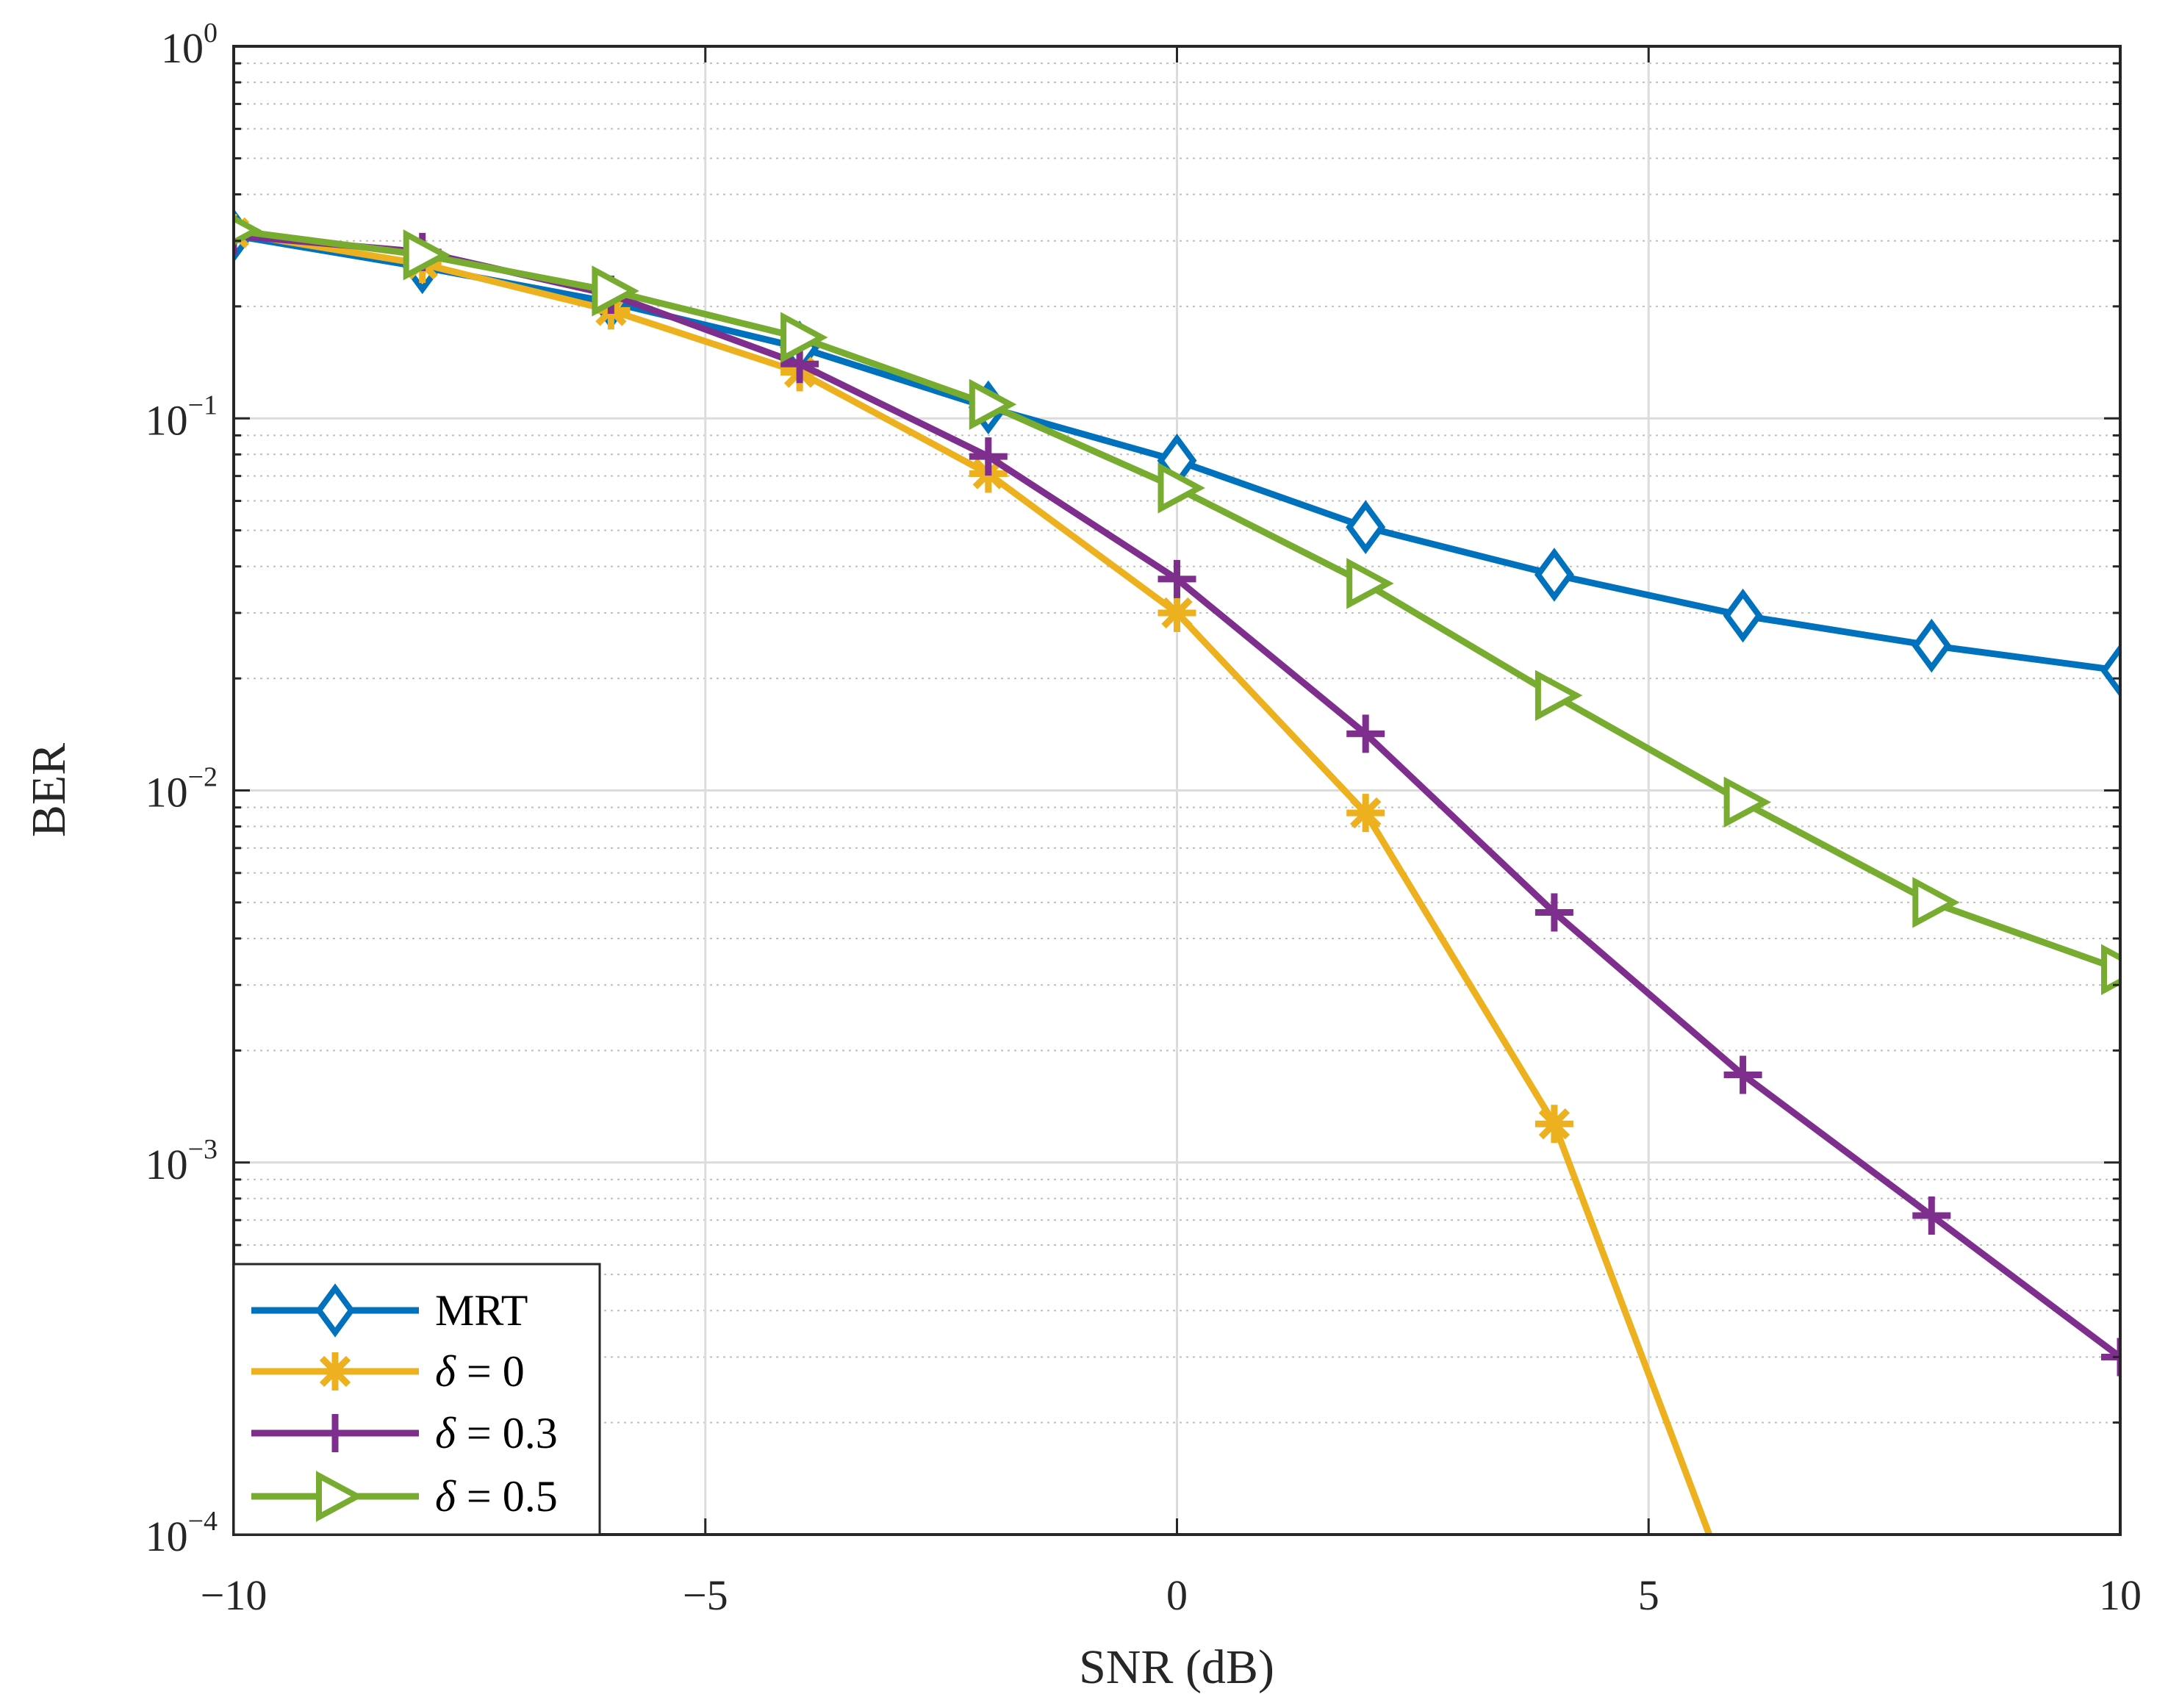  Describe the element at coordinates (1648, 1595) in the screenshot. I see `x-tick-label: 5` at that location.